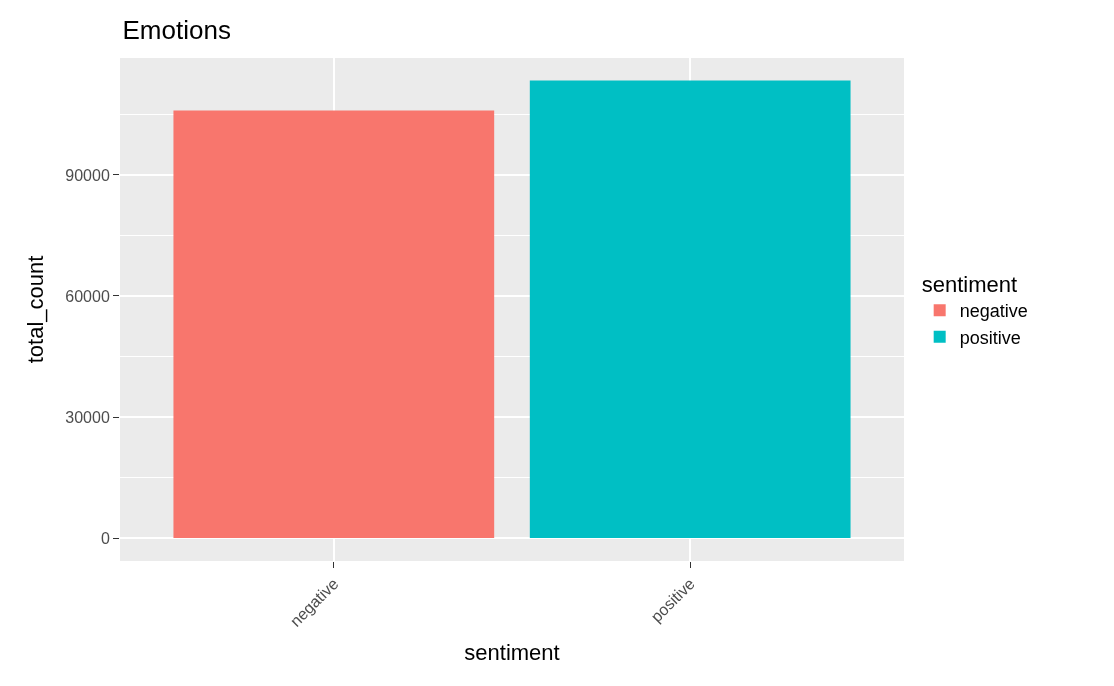  Describe the element at coordinates (969, 285) in the screenshot. I see `legend-title: sentiment` at that location.